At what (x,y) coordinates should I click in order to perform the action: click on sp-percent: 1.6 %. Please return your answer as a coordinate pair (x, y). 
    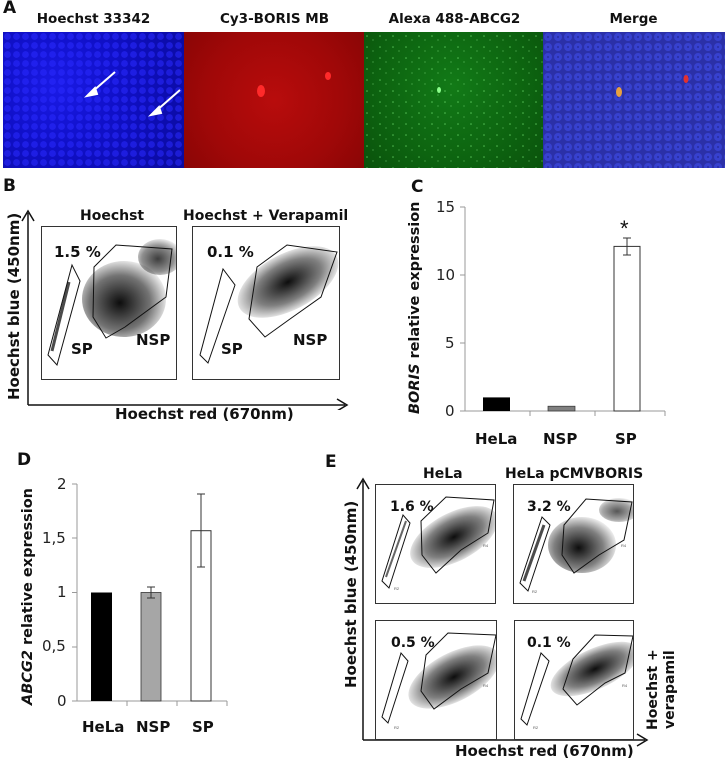
    Looking at the image, I should click on (412, 507).